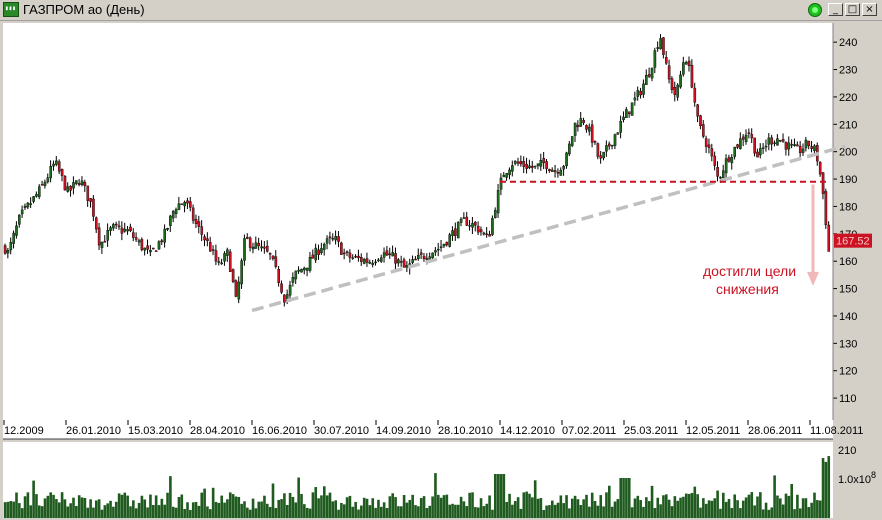 This screenshot has height=520, width=882. I want to click on status-indicator-icon, so click(815, 10).